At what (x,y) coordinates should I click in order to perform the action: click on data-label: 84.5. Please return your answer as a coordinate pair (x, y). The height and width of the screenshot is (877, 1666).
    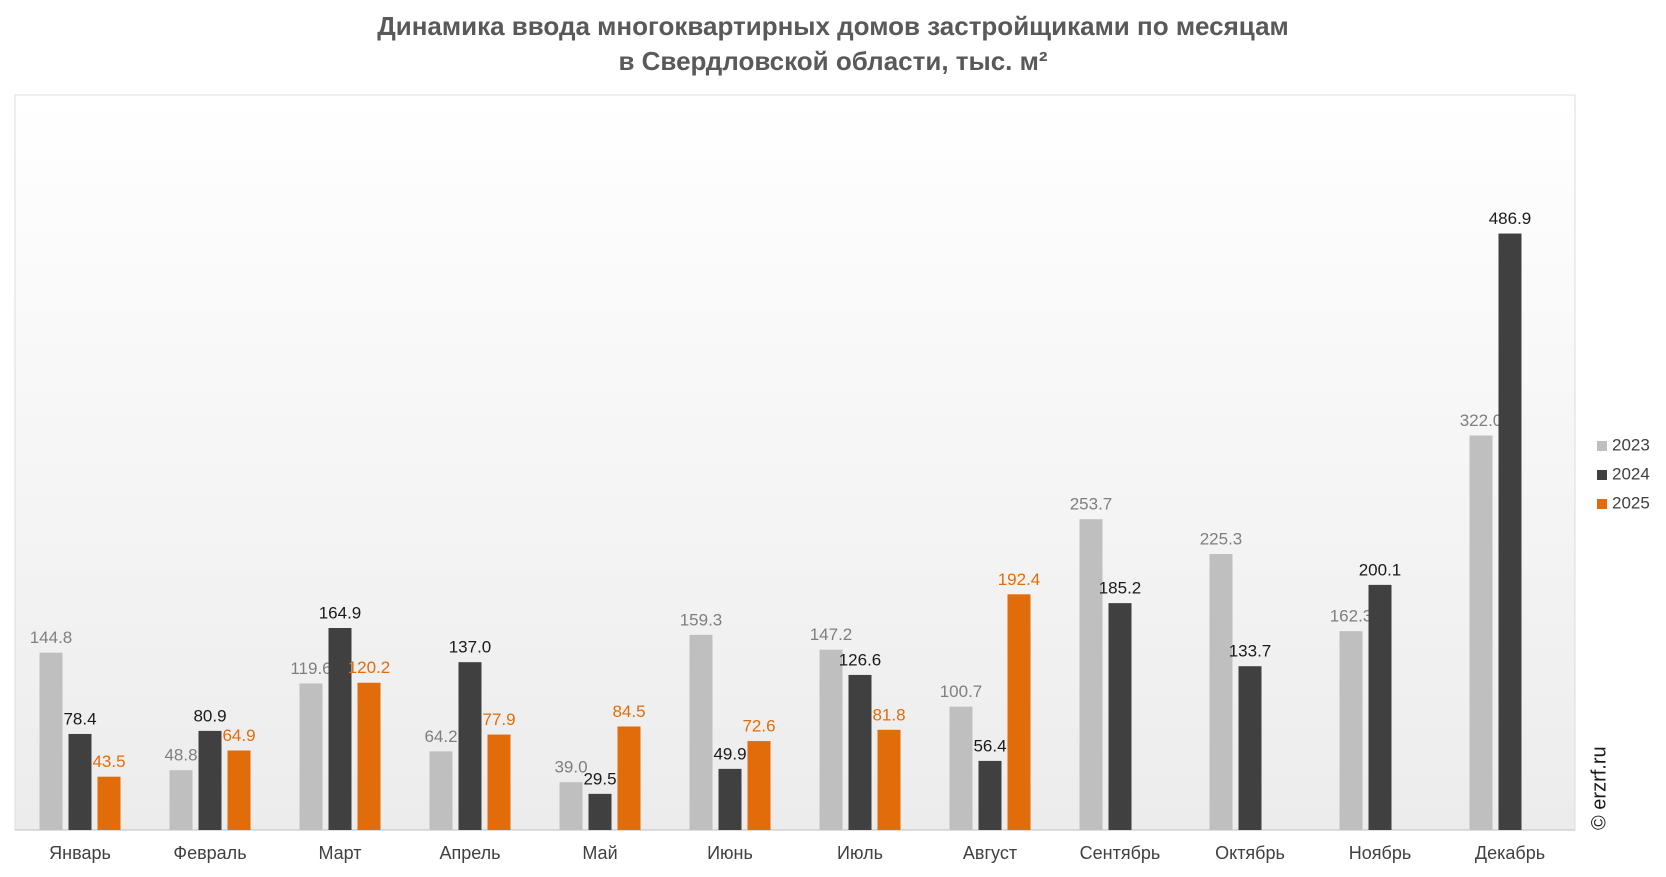
    Looking at the image, I should click on (628, 711).